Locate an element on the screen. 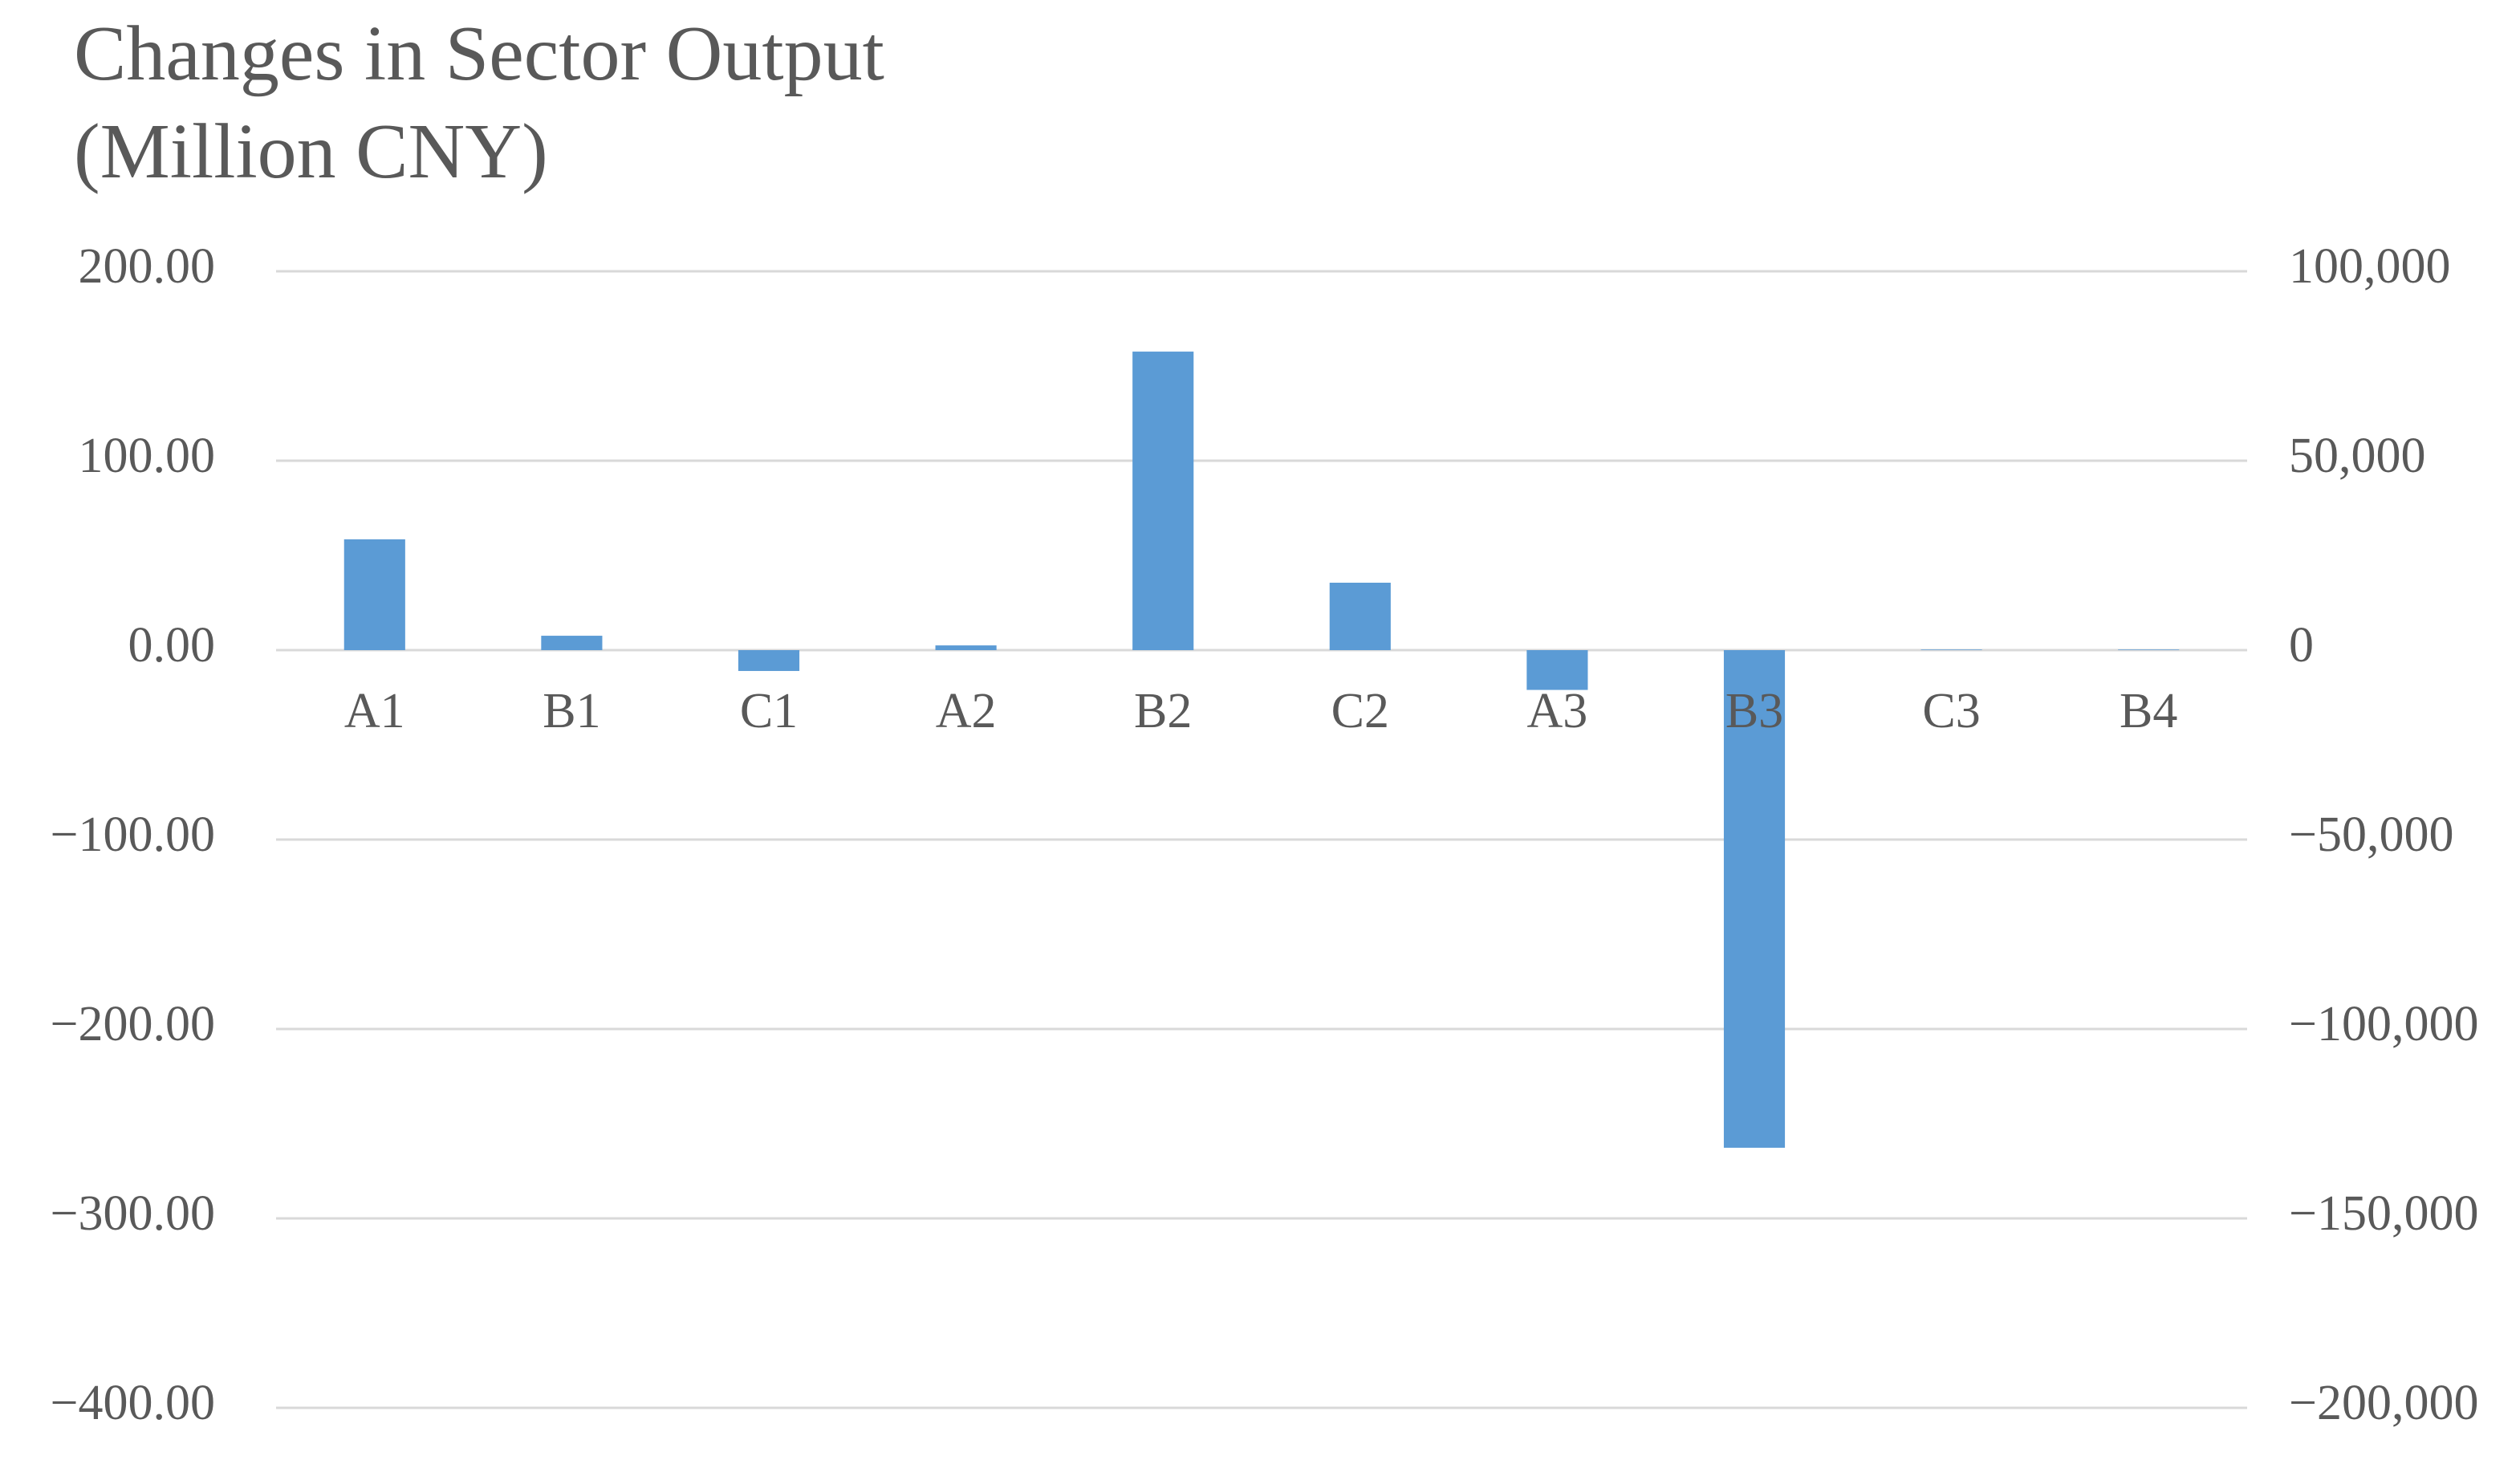 The width and height of the screenshot is (2520, 1460). y2-tick-label: −100,000 is located at coordinates (2383, 1024).